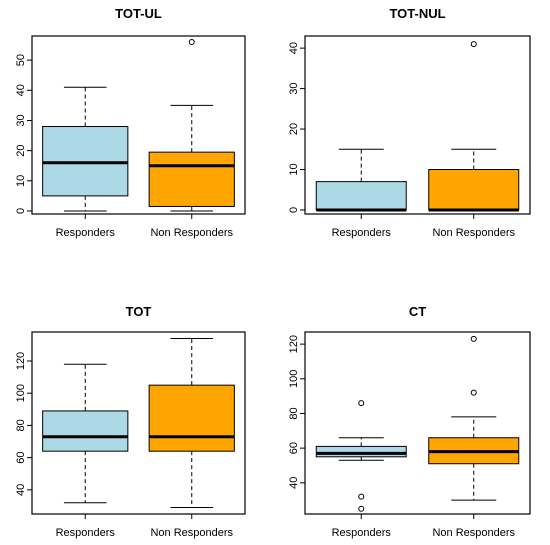 This screenshot has width=550, height=545. Describe the element at coordinates (139, 311) in the screenshot. I see `chart-title: TOT` at that location.